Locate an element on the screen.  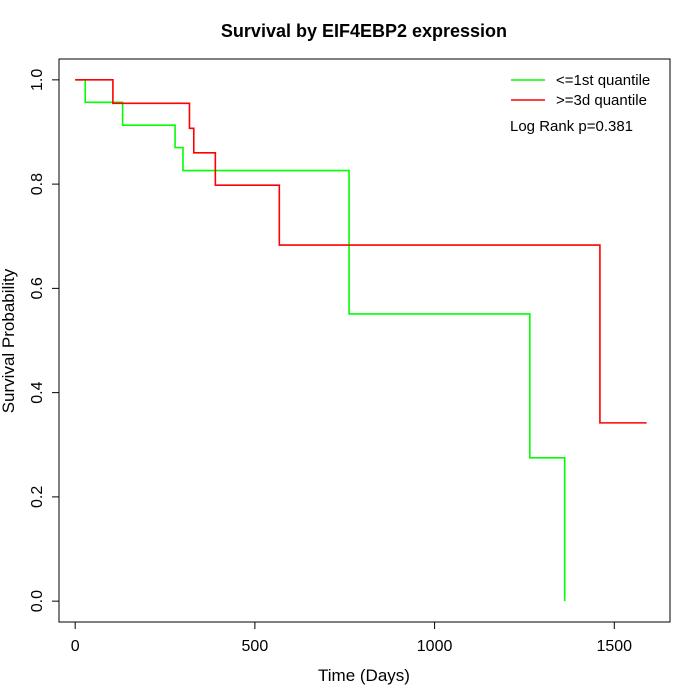
y-tick-label: 1.0 is located at coordinates (37, 80).